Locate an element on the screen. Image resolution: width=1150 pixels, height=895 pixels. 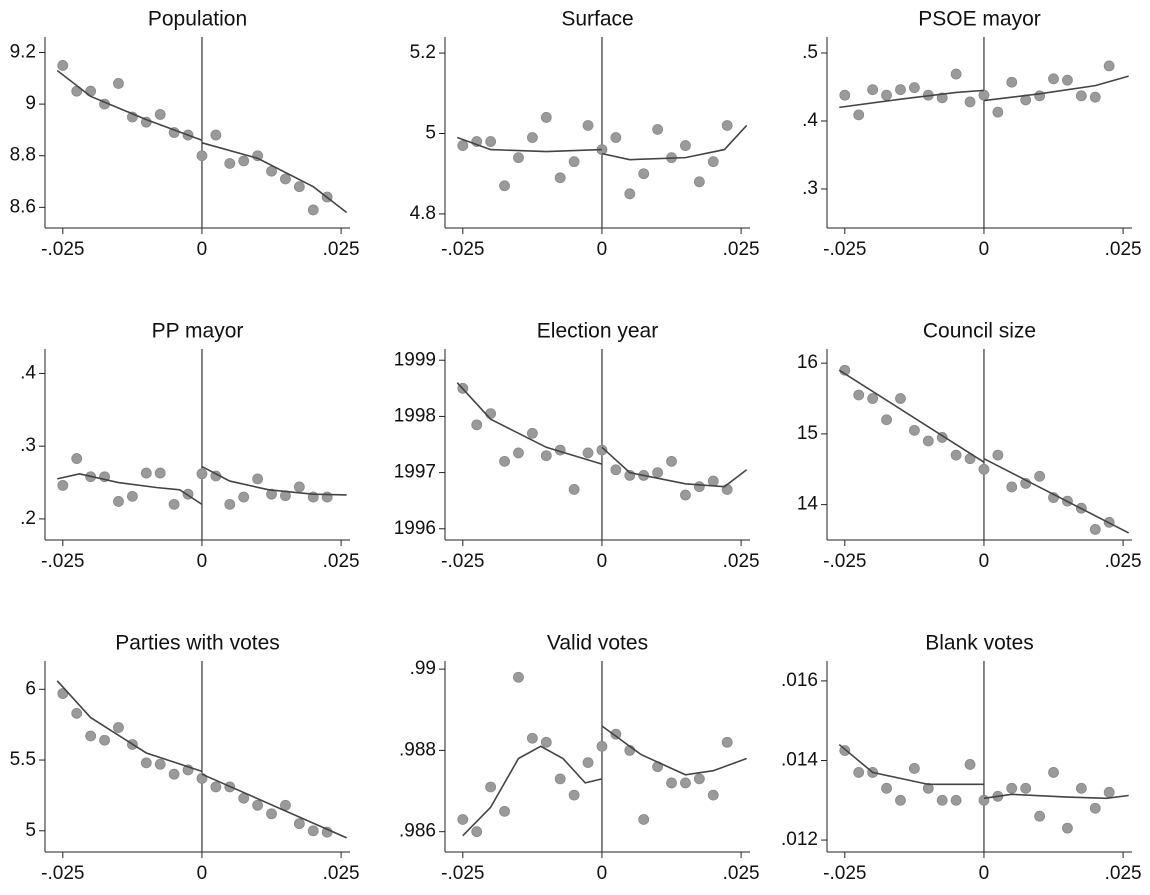
panel: Surface 4.8 5 5.2 -.025 0 .025 is located at coordinates (585, 134).